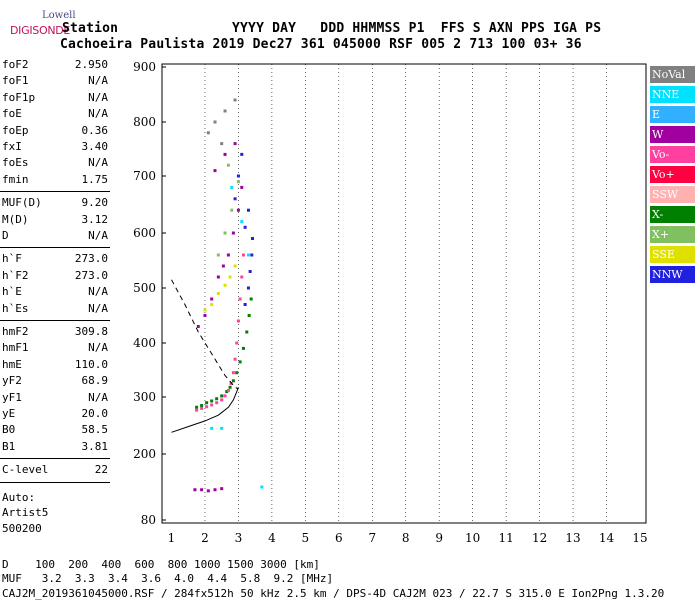 The width and height of the screenshot is (700, 600). What do you see at coordinates (15, 348) in the screenshot?
I see `param-name: hmF1` at bounding box center [15, 348].